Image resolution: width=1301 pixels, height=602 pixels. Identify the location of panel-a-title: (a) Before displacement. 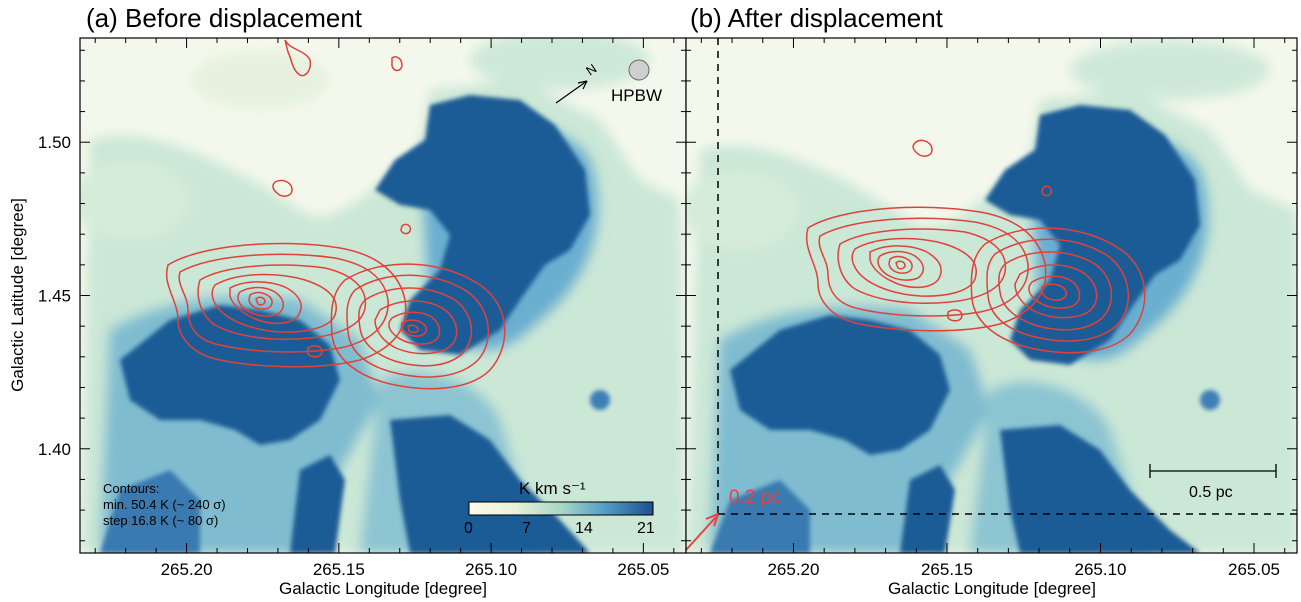
(224, 18).